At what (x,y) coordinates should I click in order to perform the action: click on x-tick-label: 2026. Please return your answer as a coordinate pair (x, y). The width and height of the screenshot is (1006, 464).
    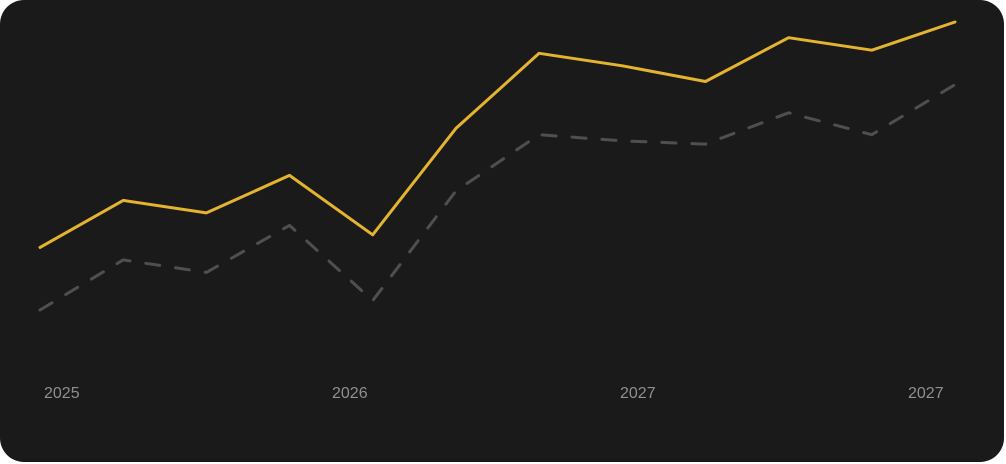
    Looking at the image, I should click on (350, 393).